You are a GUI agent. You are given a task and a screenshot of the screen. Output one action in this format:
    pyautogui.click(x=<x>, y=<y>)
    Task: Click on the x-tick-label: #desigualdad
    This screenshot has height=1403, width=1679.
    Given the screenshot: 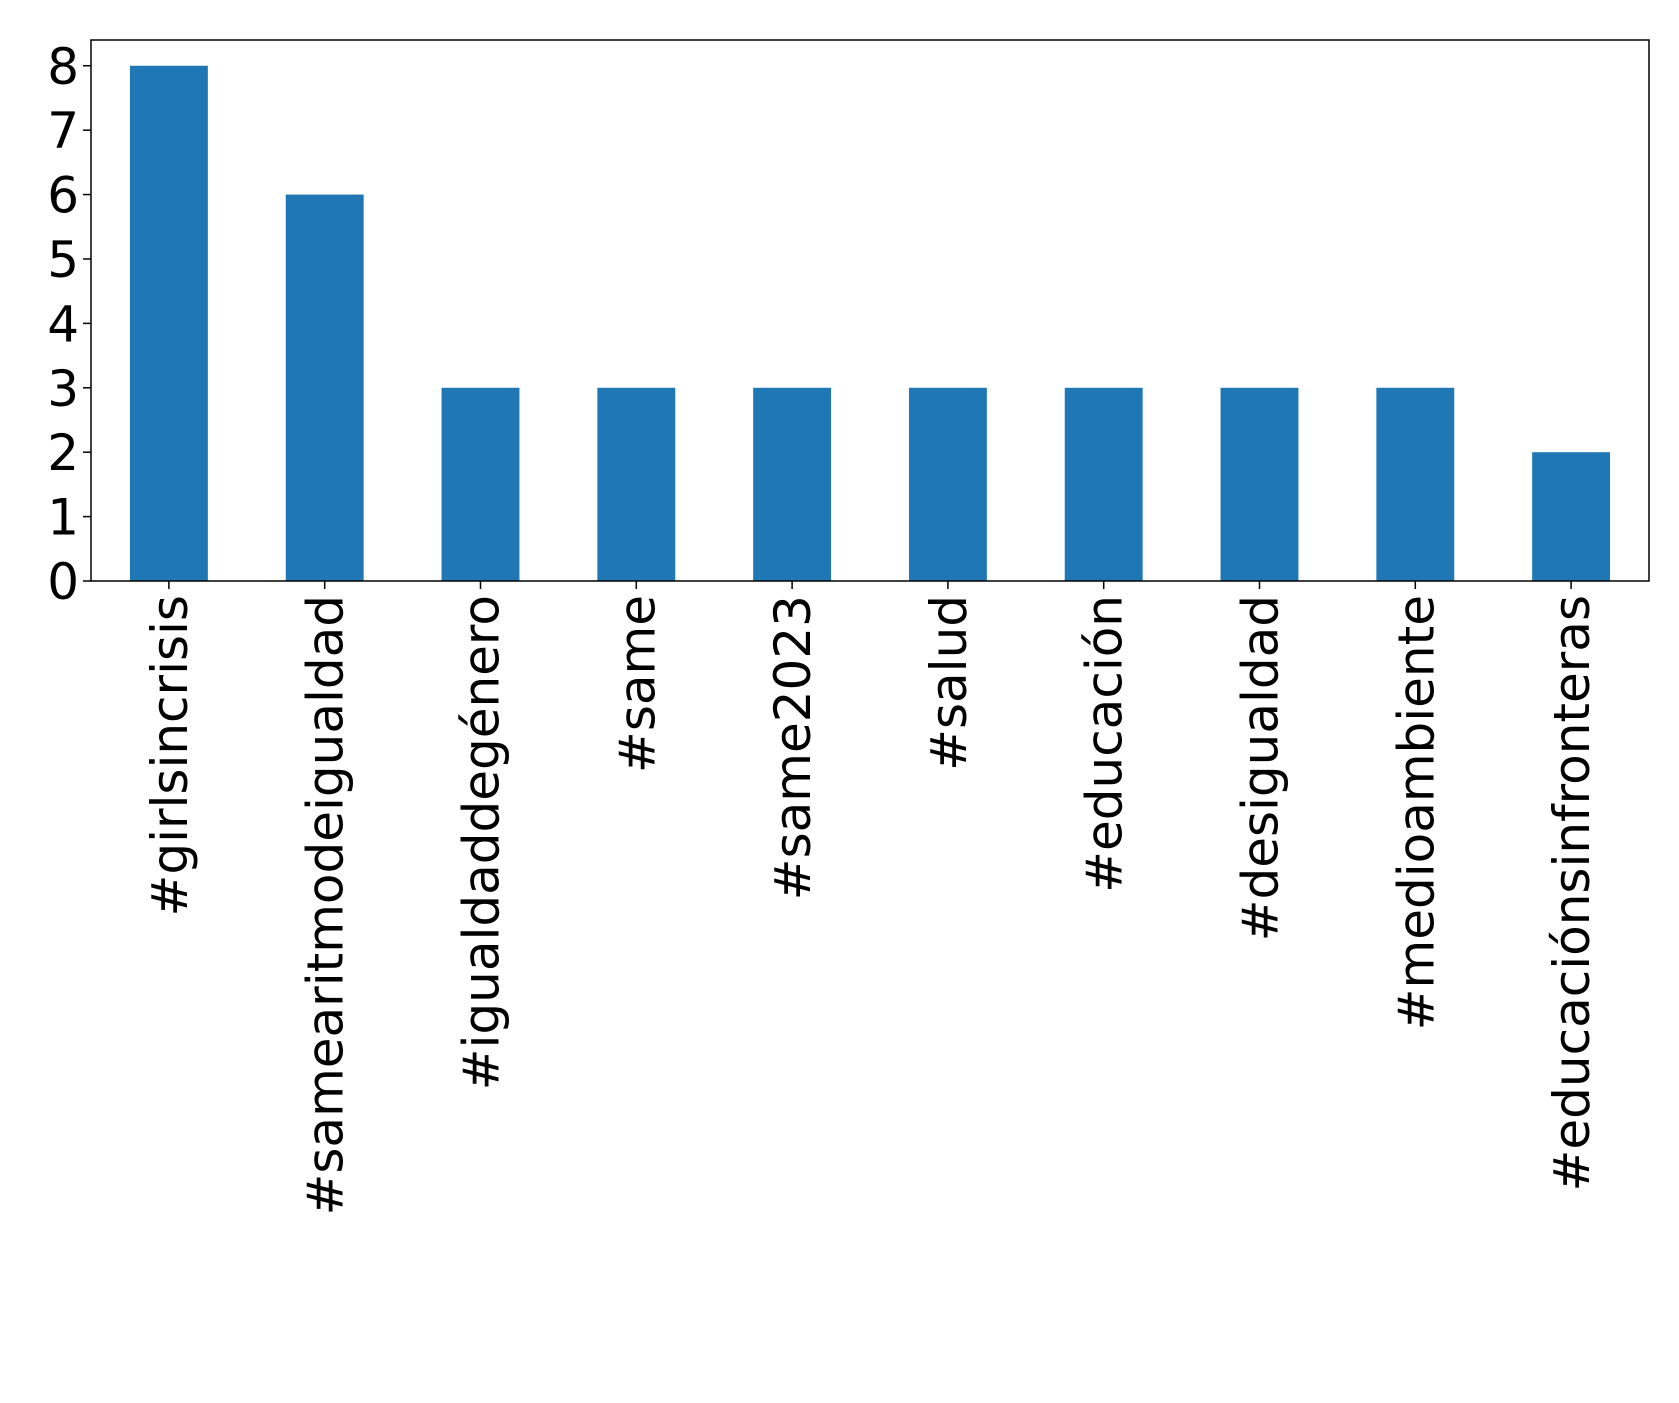 What is the action you would take?
    pyautogui.click(x=1261, y=768)
    